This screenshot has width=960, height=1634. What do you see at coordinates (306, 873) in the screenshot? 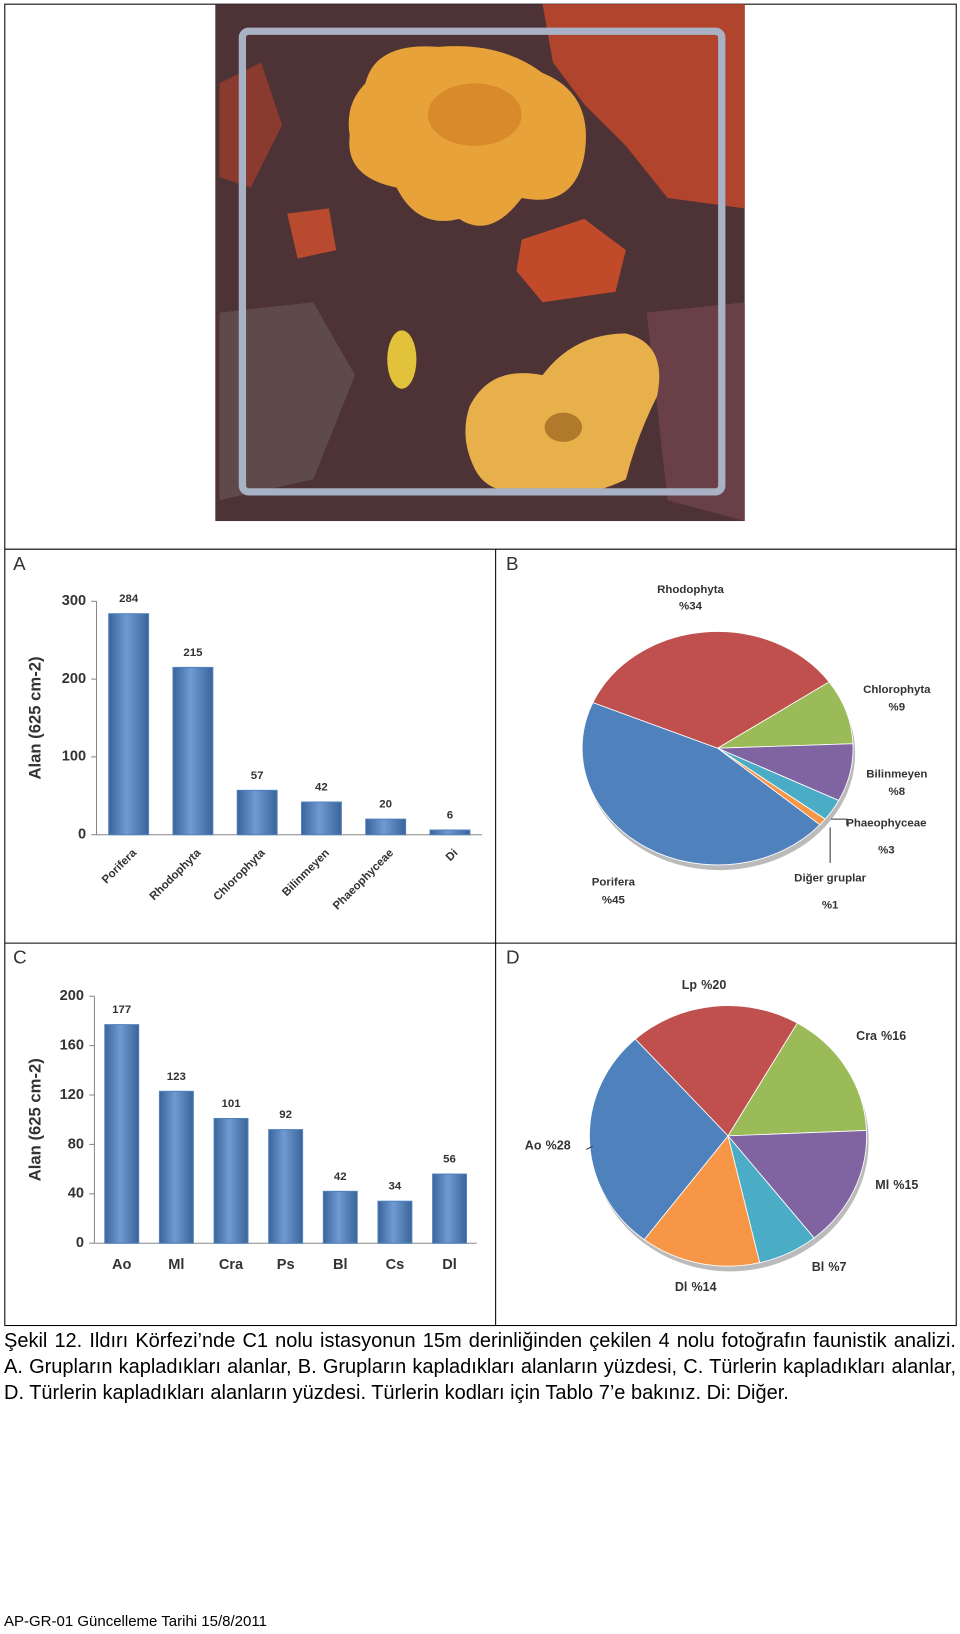
I see `x-tick-label: Bilinmeyen` at bounding box center [306, 873].